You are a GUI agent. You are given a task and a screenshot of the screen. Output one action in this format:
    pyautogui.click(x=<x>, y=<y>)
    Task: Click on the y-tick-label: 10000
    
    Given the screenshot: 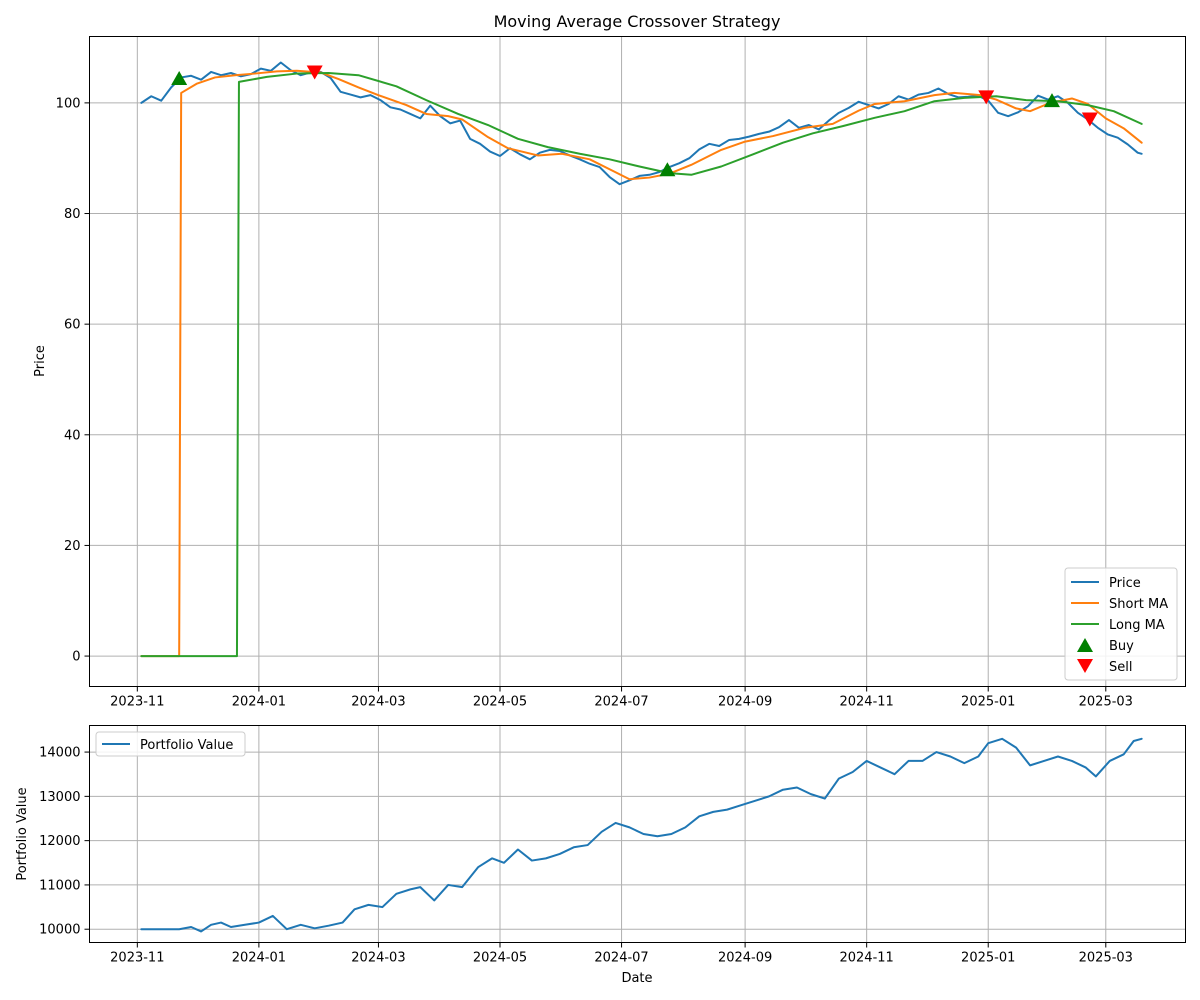 What is the action you would take?
    pyautogui.click(x=59, y=930)
    